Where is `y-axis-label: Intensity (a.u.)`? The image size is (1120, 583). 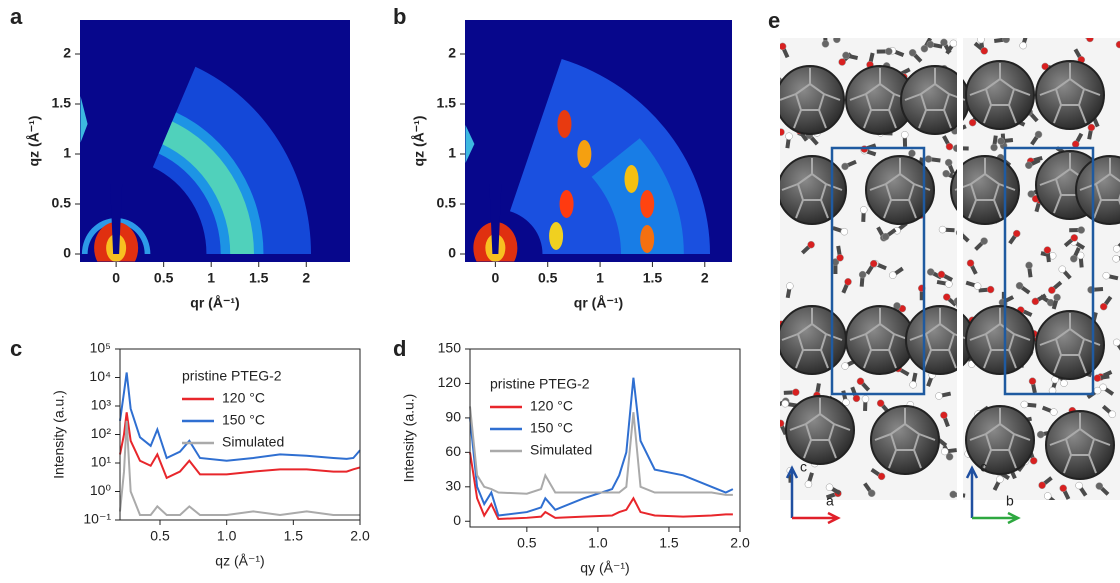 y-axis-label: Intensity (a.u.) is located at coordinates (59, 434).